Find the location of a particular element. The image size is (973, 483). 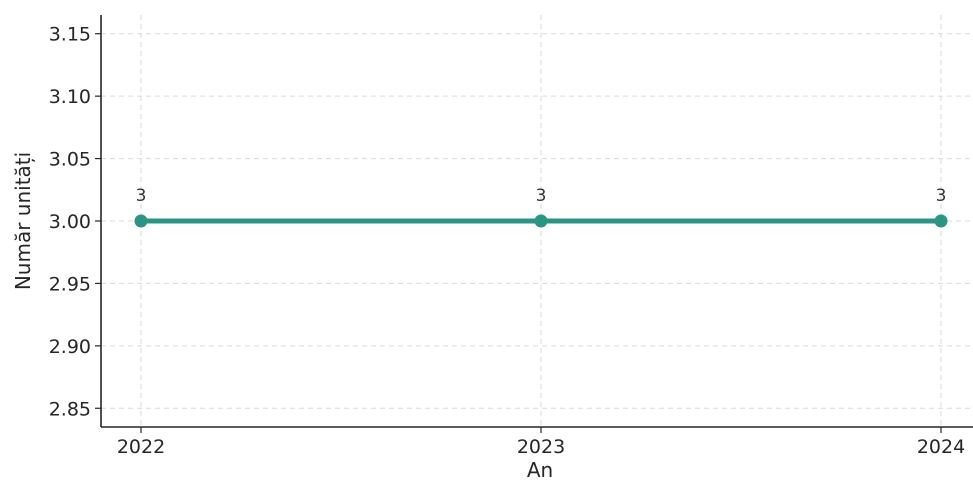

y-tick-label: 3.05 is located at coordinates (70, 160).